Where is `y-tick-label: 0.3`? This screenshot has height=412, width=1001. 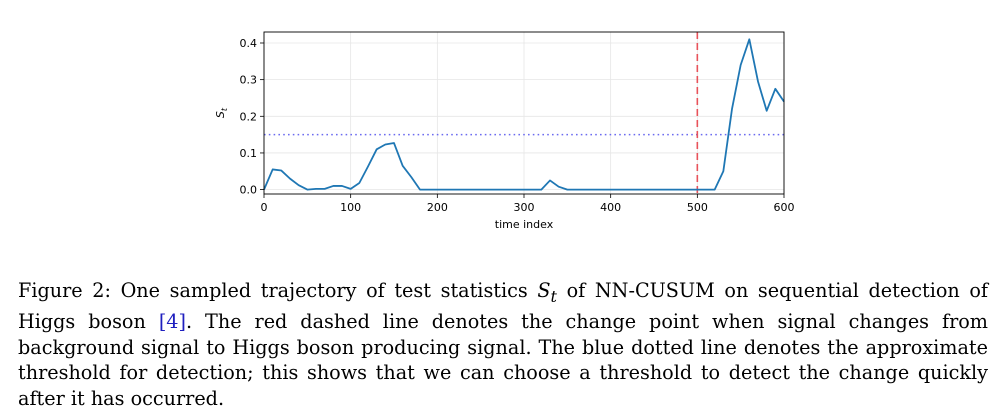
y-tick-label: 0.3 is located at coordinates (249, 80).